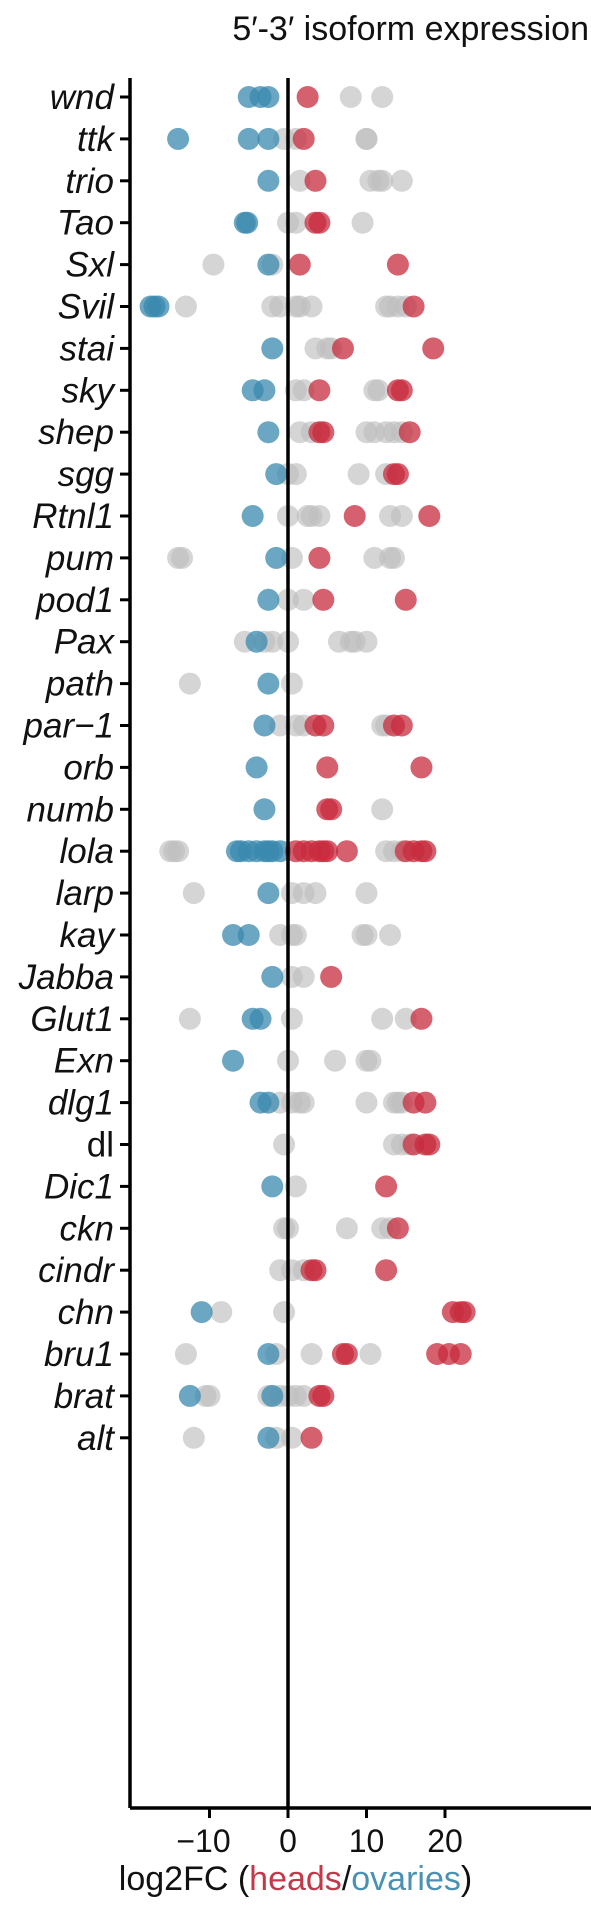  What do you see at coordinates (88, 767) in the screenshot?
I see `gene-label: orb` at bounding box center [88, 767].